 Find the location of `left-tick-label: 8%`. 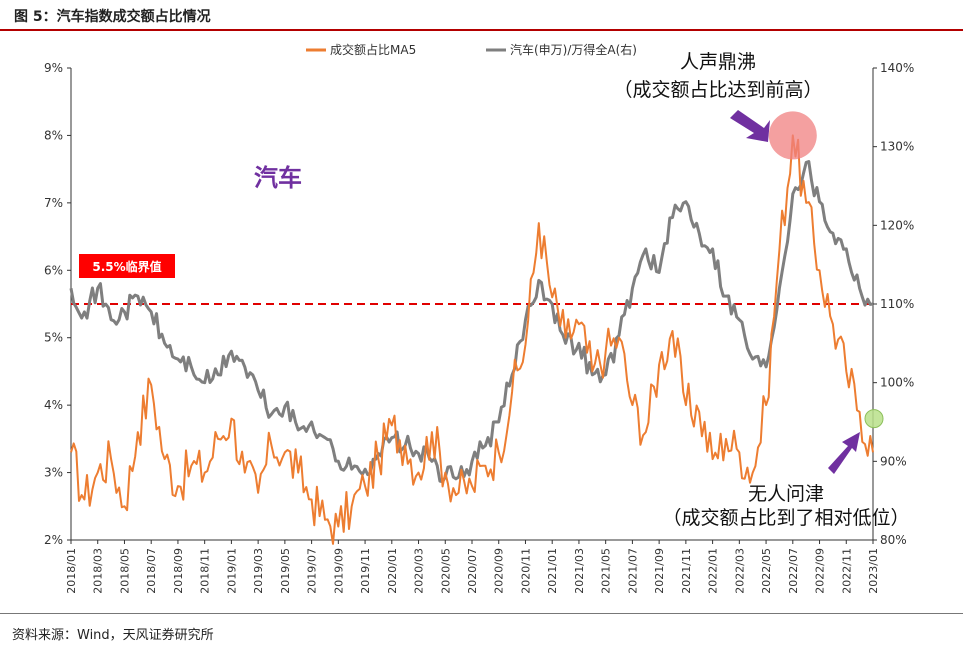

left-tick-label: 8% is located at coordinates (53, 135).